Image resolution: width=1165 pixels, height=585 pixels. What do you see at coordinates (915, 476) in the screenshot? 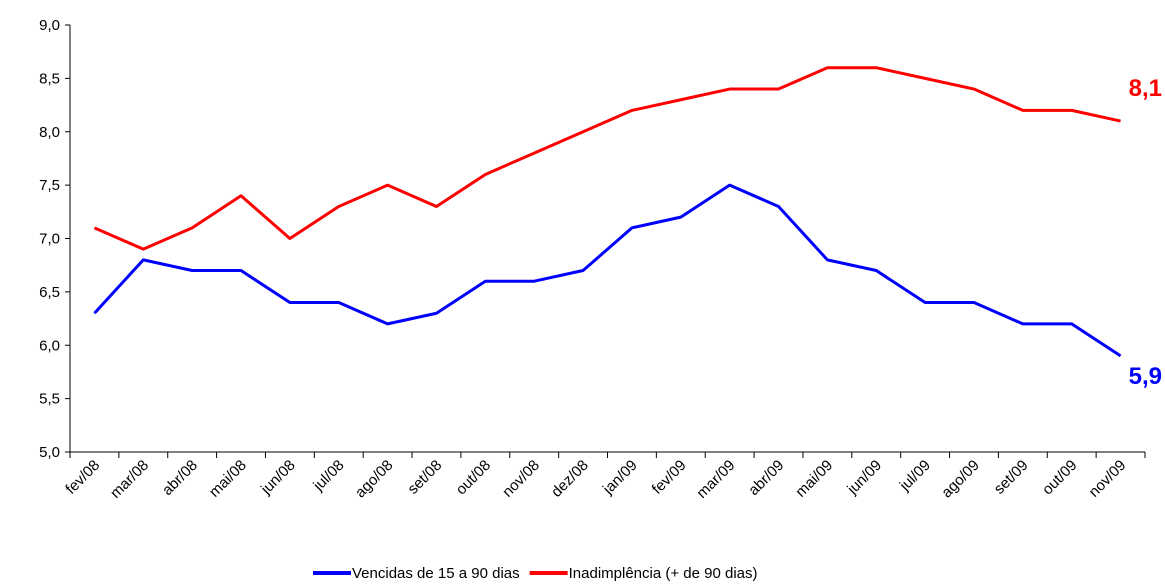
I see `x-tick-label: jul/09` at bounding box center [915, 476].